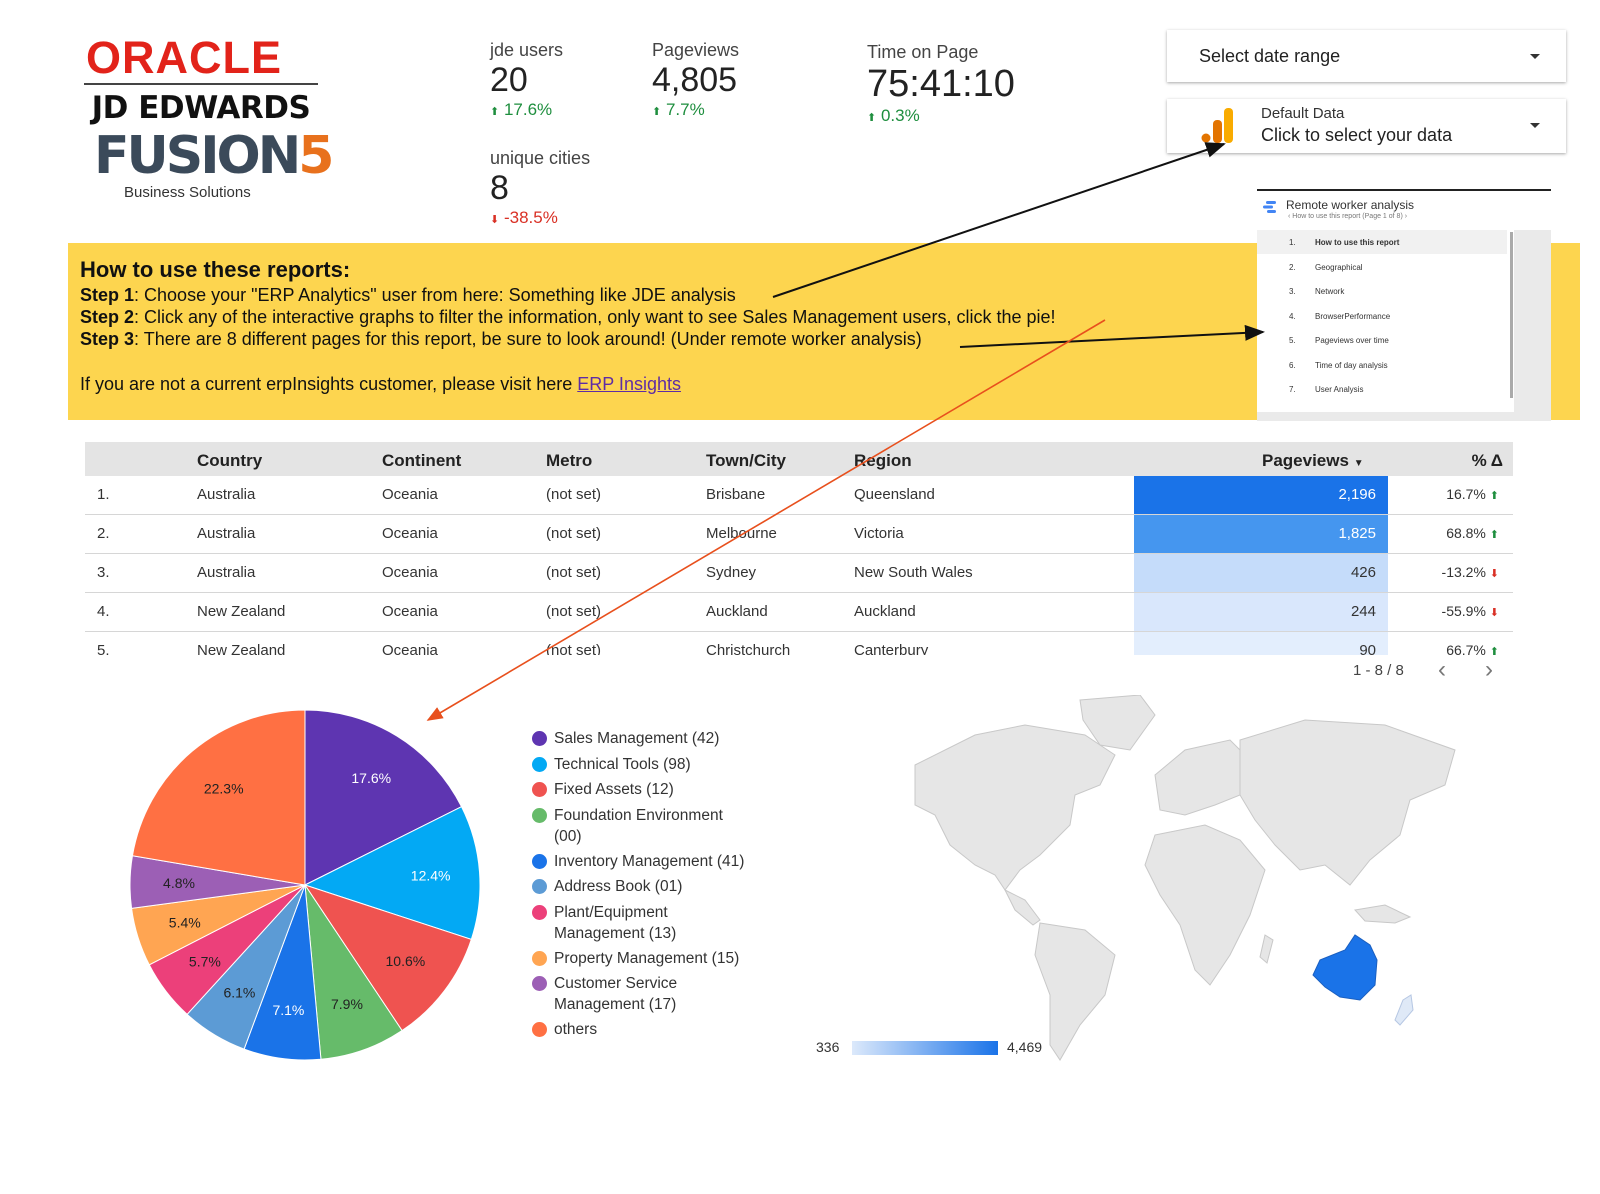 This screenshot has height=1194, width=1600. What do you see at coordinates (422, 460) in the screenshot?
I see `col-continent: Continent` at bounding box center [422, 460].